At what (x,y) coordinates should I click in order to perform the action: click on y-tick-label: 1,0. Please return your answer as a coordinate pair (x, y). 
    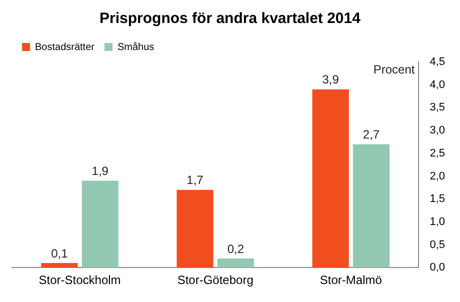
    Looking at the image, I should click on (438, 222).